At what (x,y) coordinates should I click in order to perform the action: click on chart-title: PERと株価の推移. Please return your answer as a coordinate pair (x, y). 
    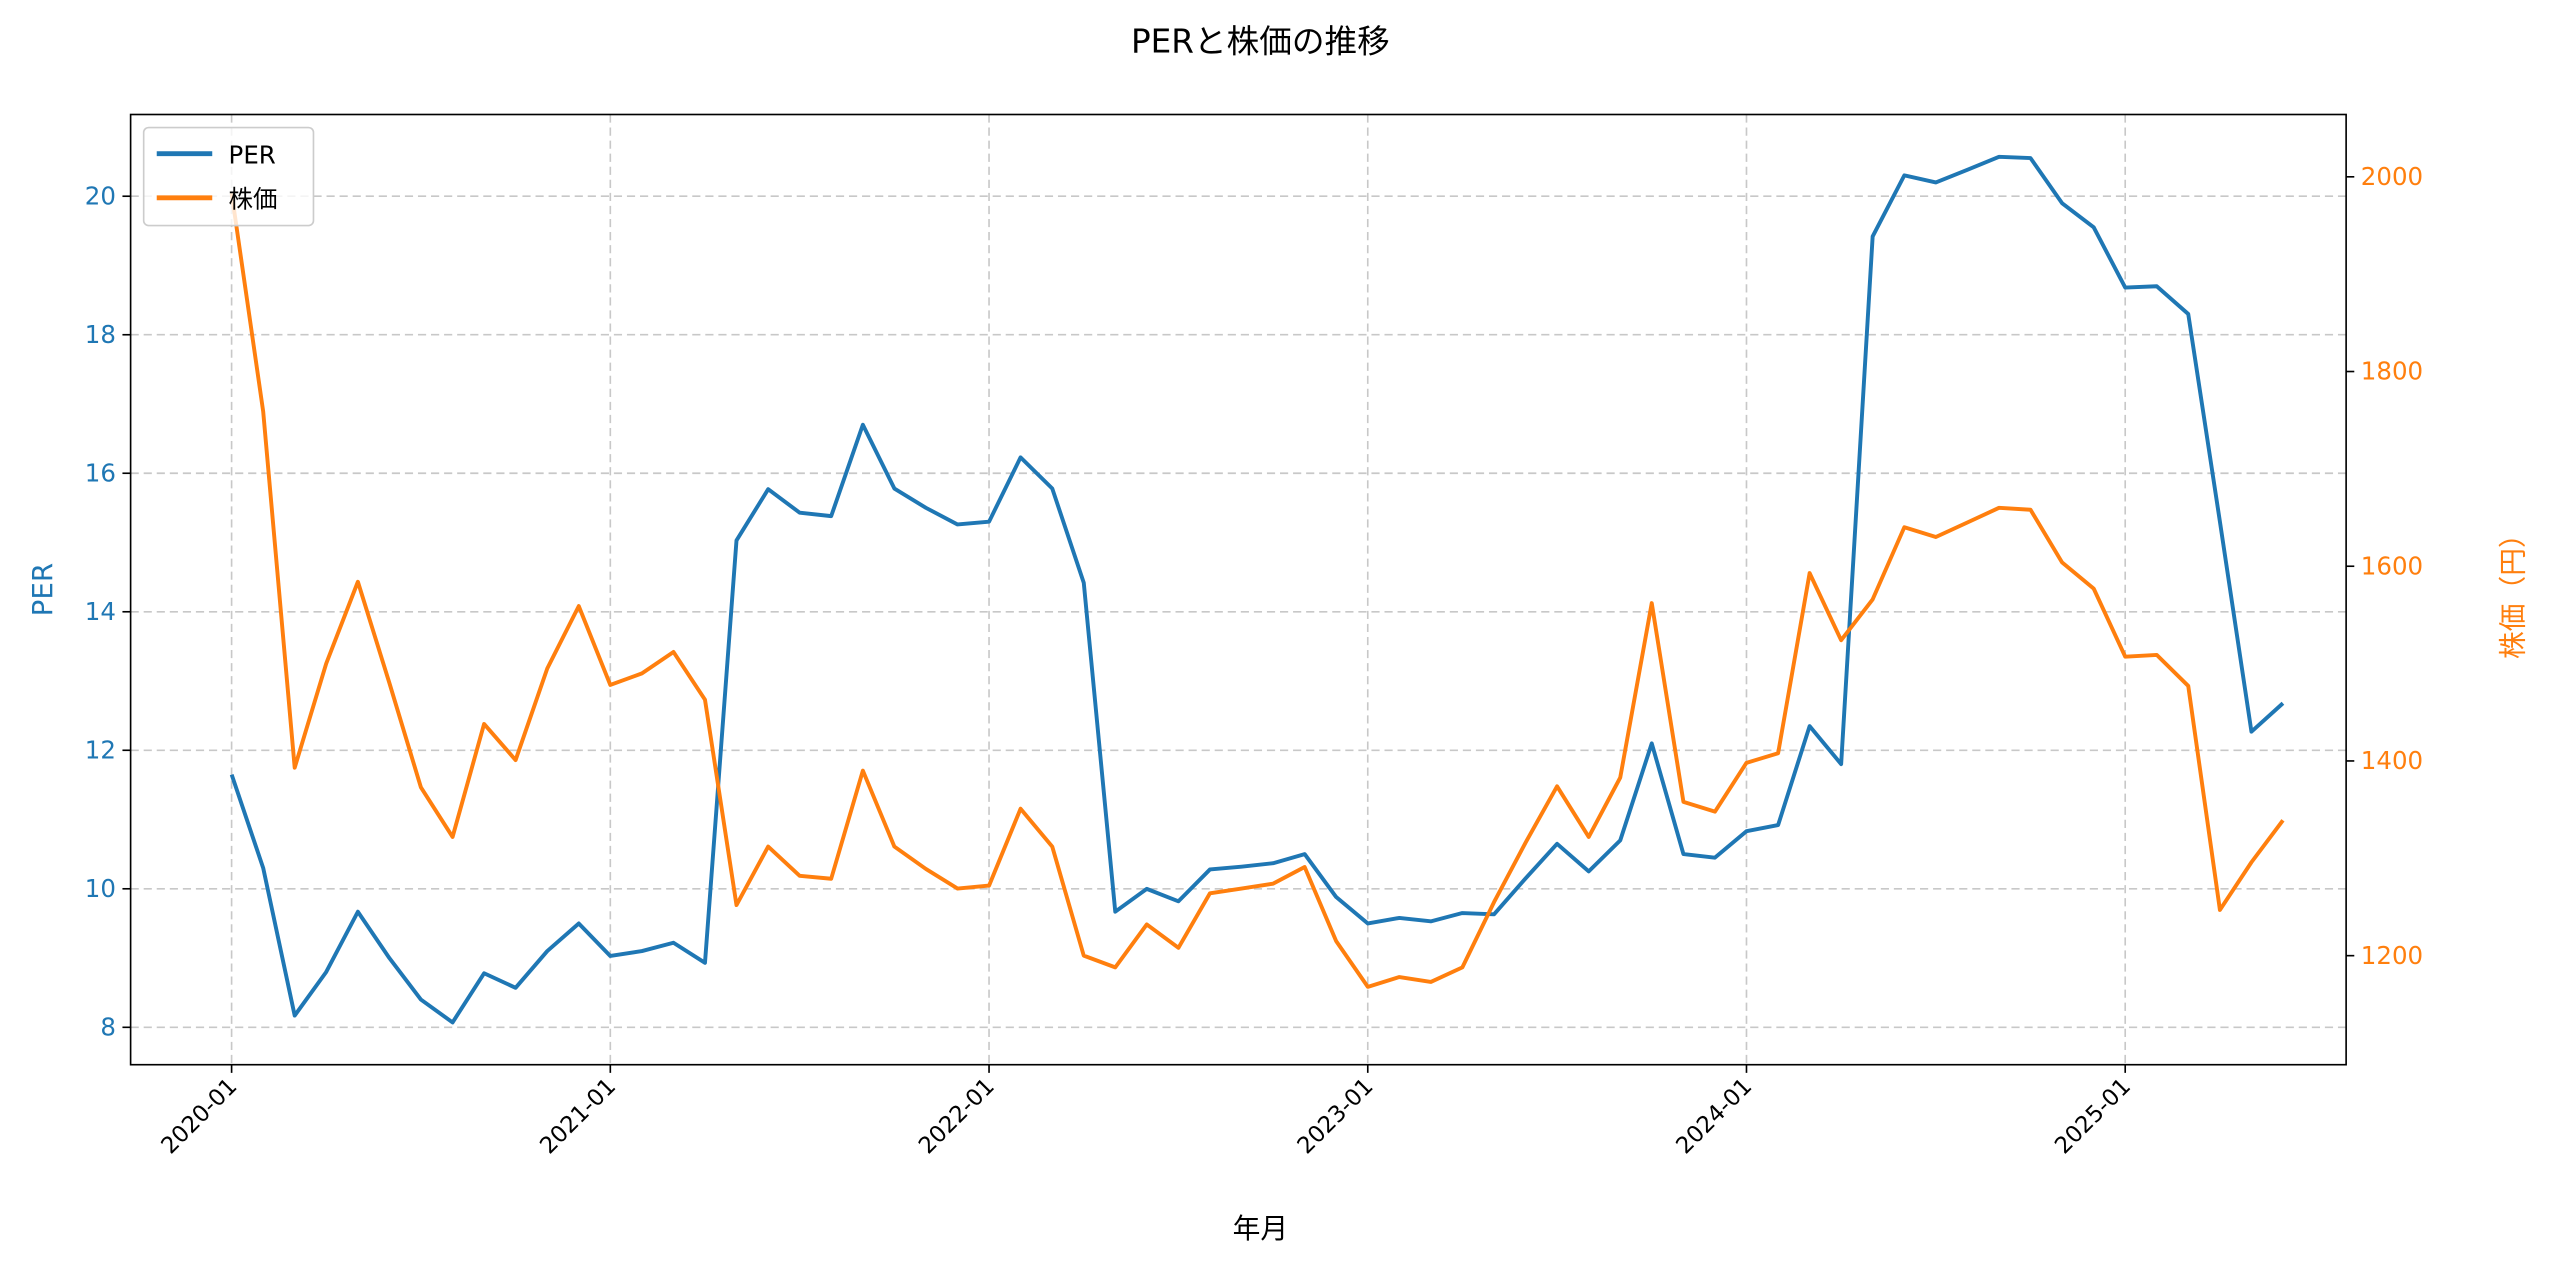
    Looking at the image, I should click on (1260, 41).